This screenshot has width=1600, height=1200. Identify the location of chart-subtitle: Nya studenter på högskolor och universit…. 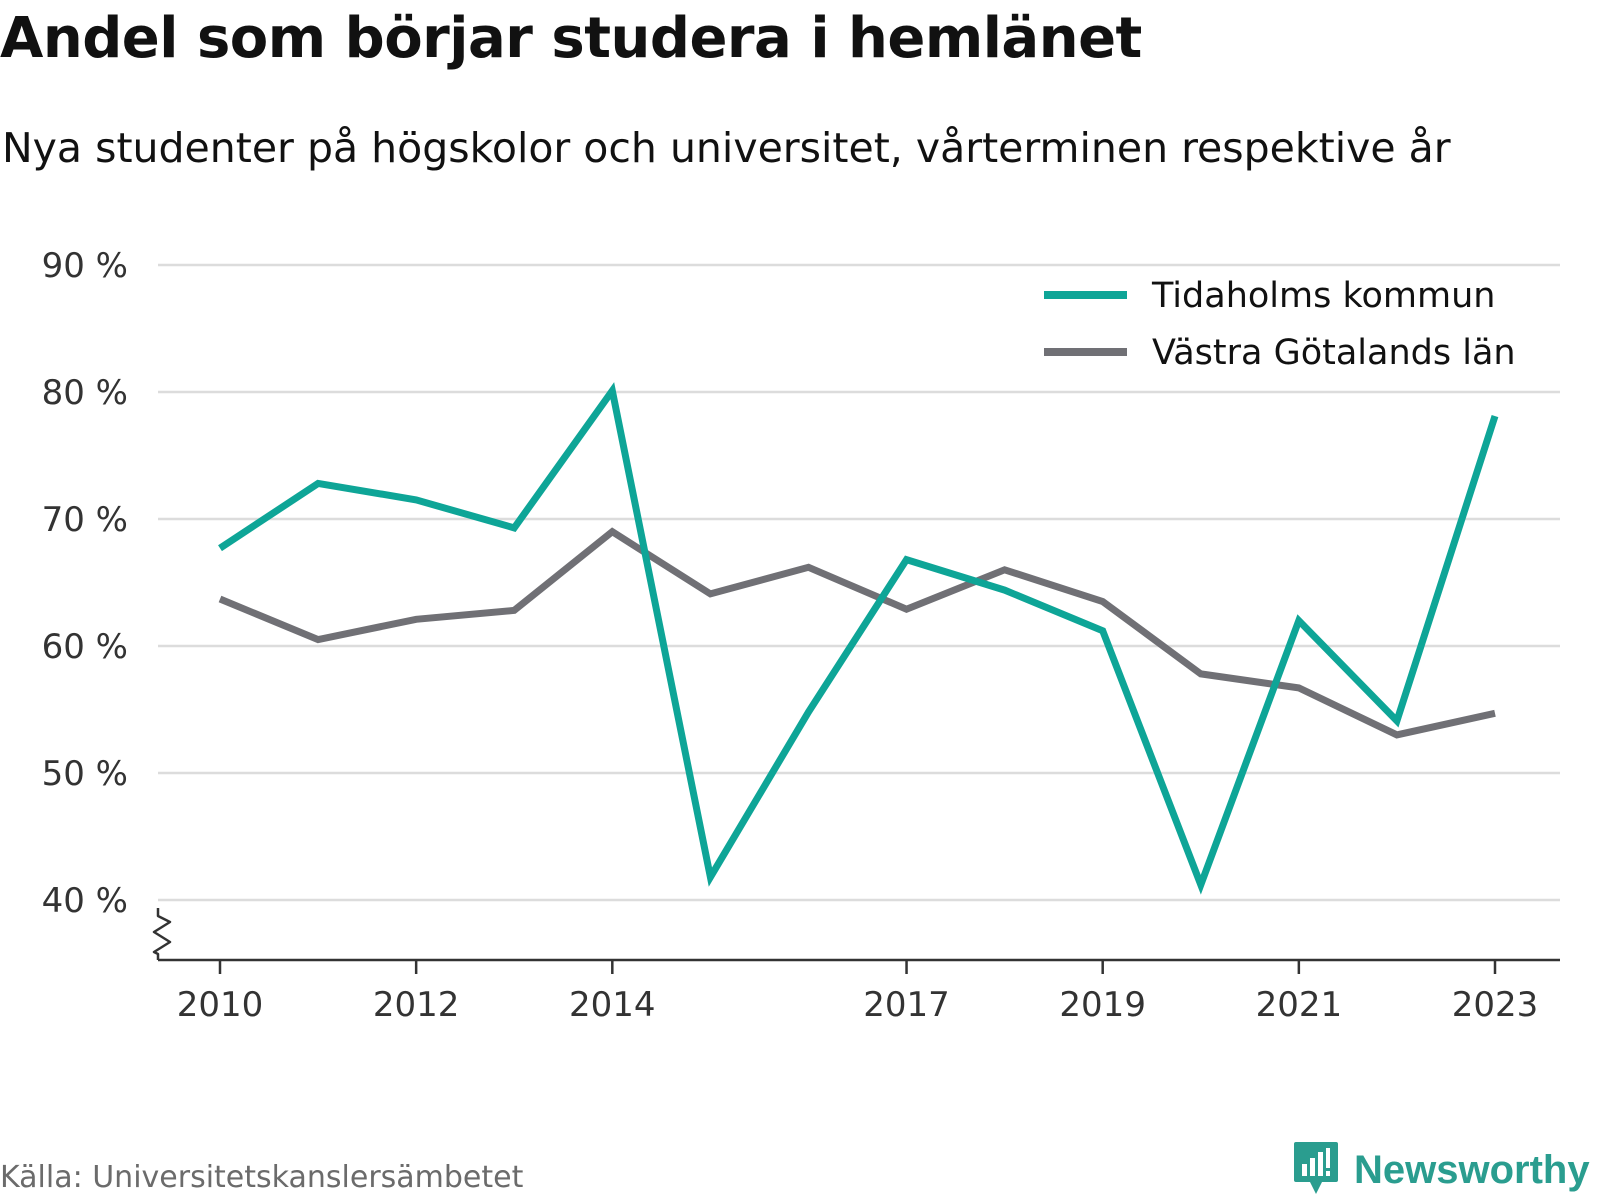
(726, 148).